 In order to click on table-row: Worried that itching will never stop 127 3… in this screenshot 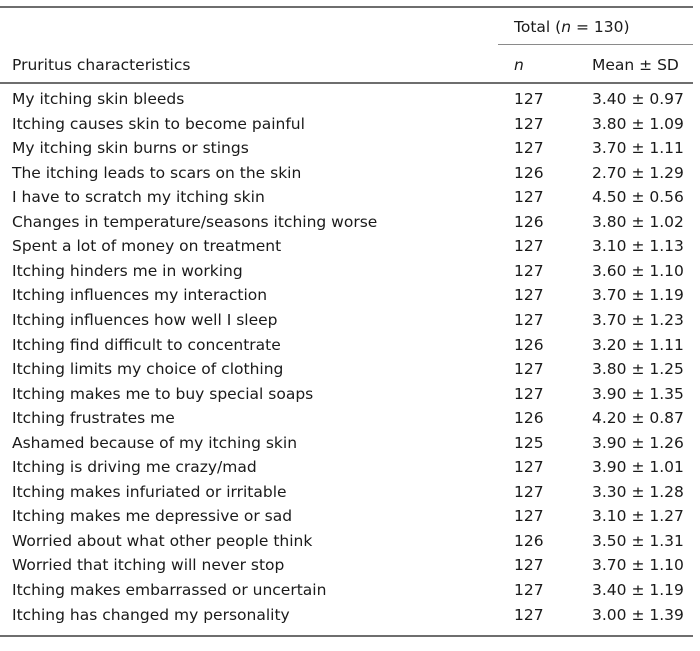, I will do `click(346, 567)`.